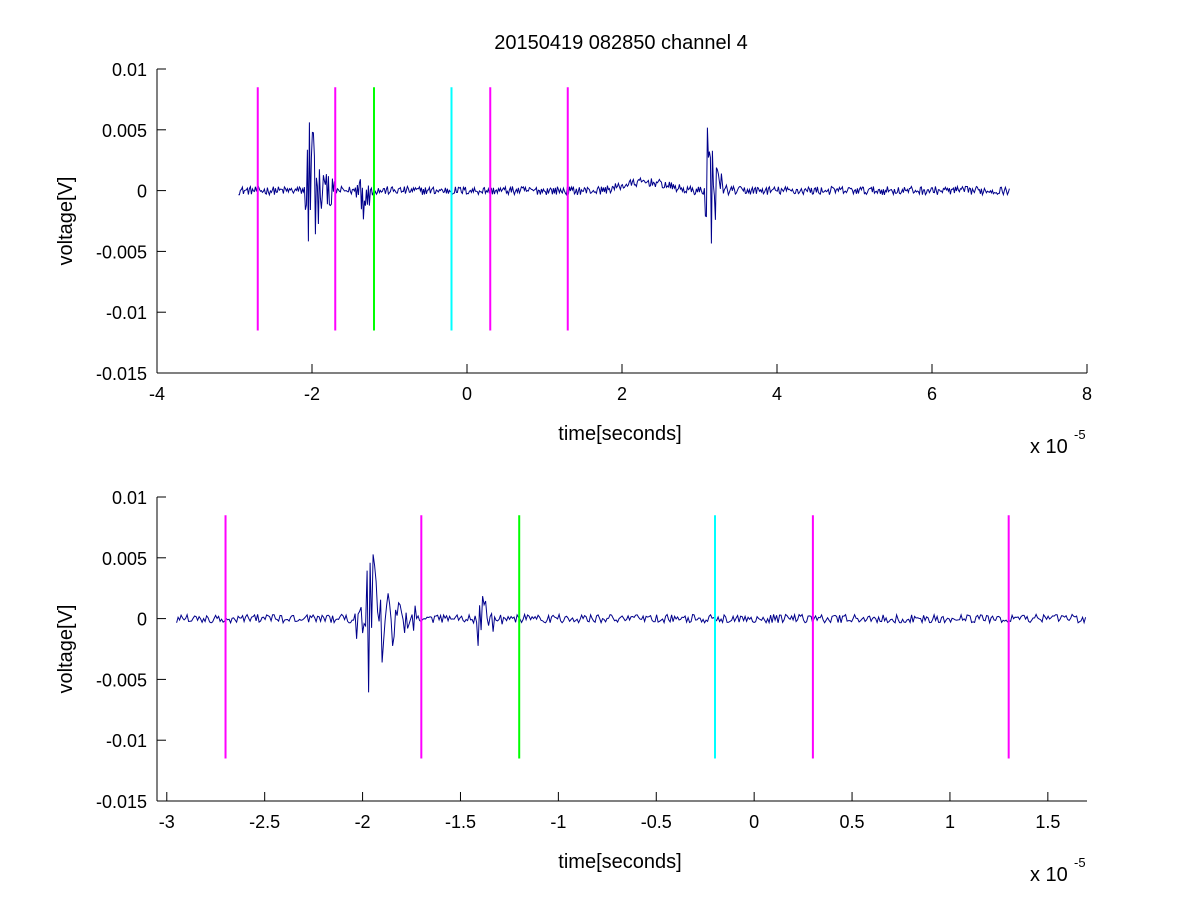  What do you see at coordinates (621, 43) in the screenshot?
I see `figure-title: 20150419 082850 channel 4` at bounding box center [621, 43].